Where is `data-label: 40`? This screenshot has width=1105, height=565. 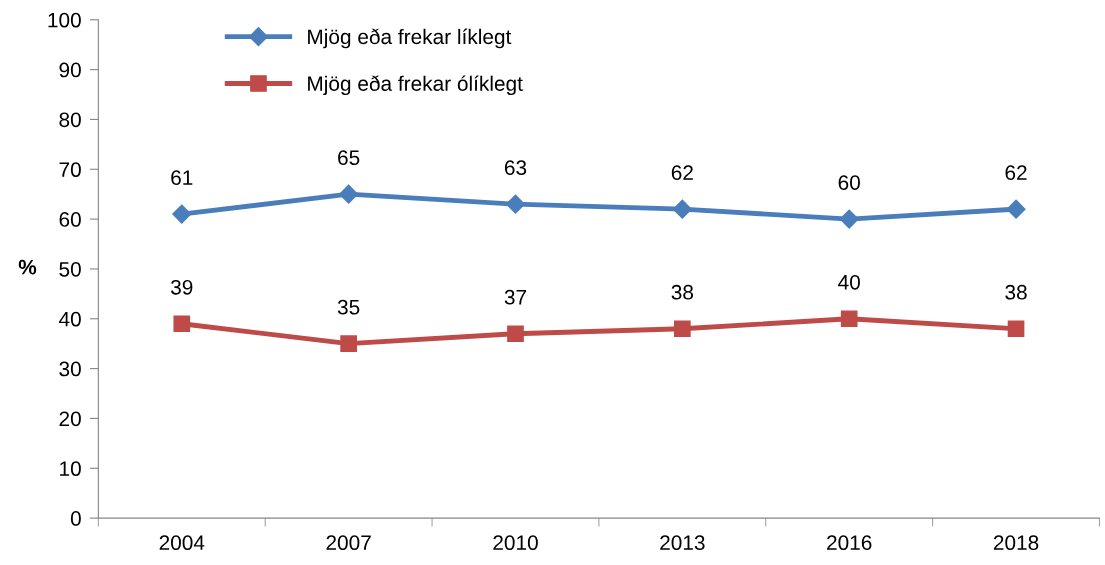 data-label: 40 is located at coordinates (849, 282).